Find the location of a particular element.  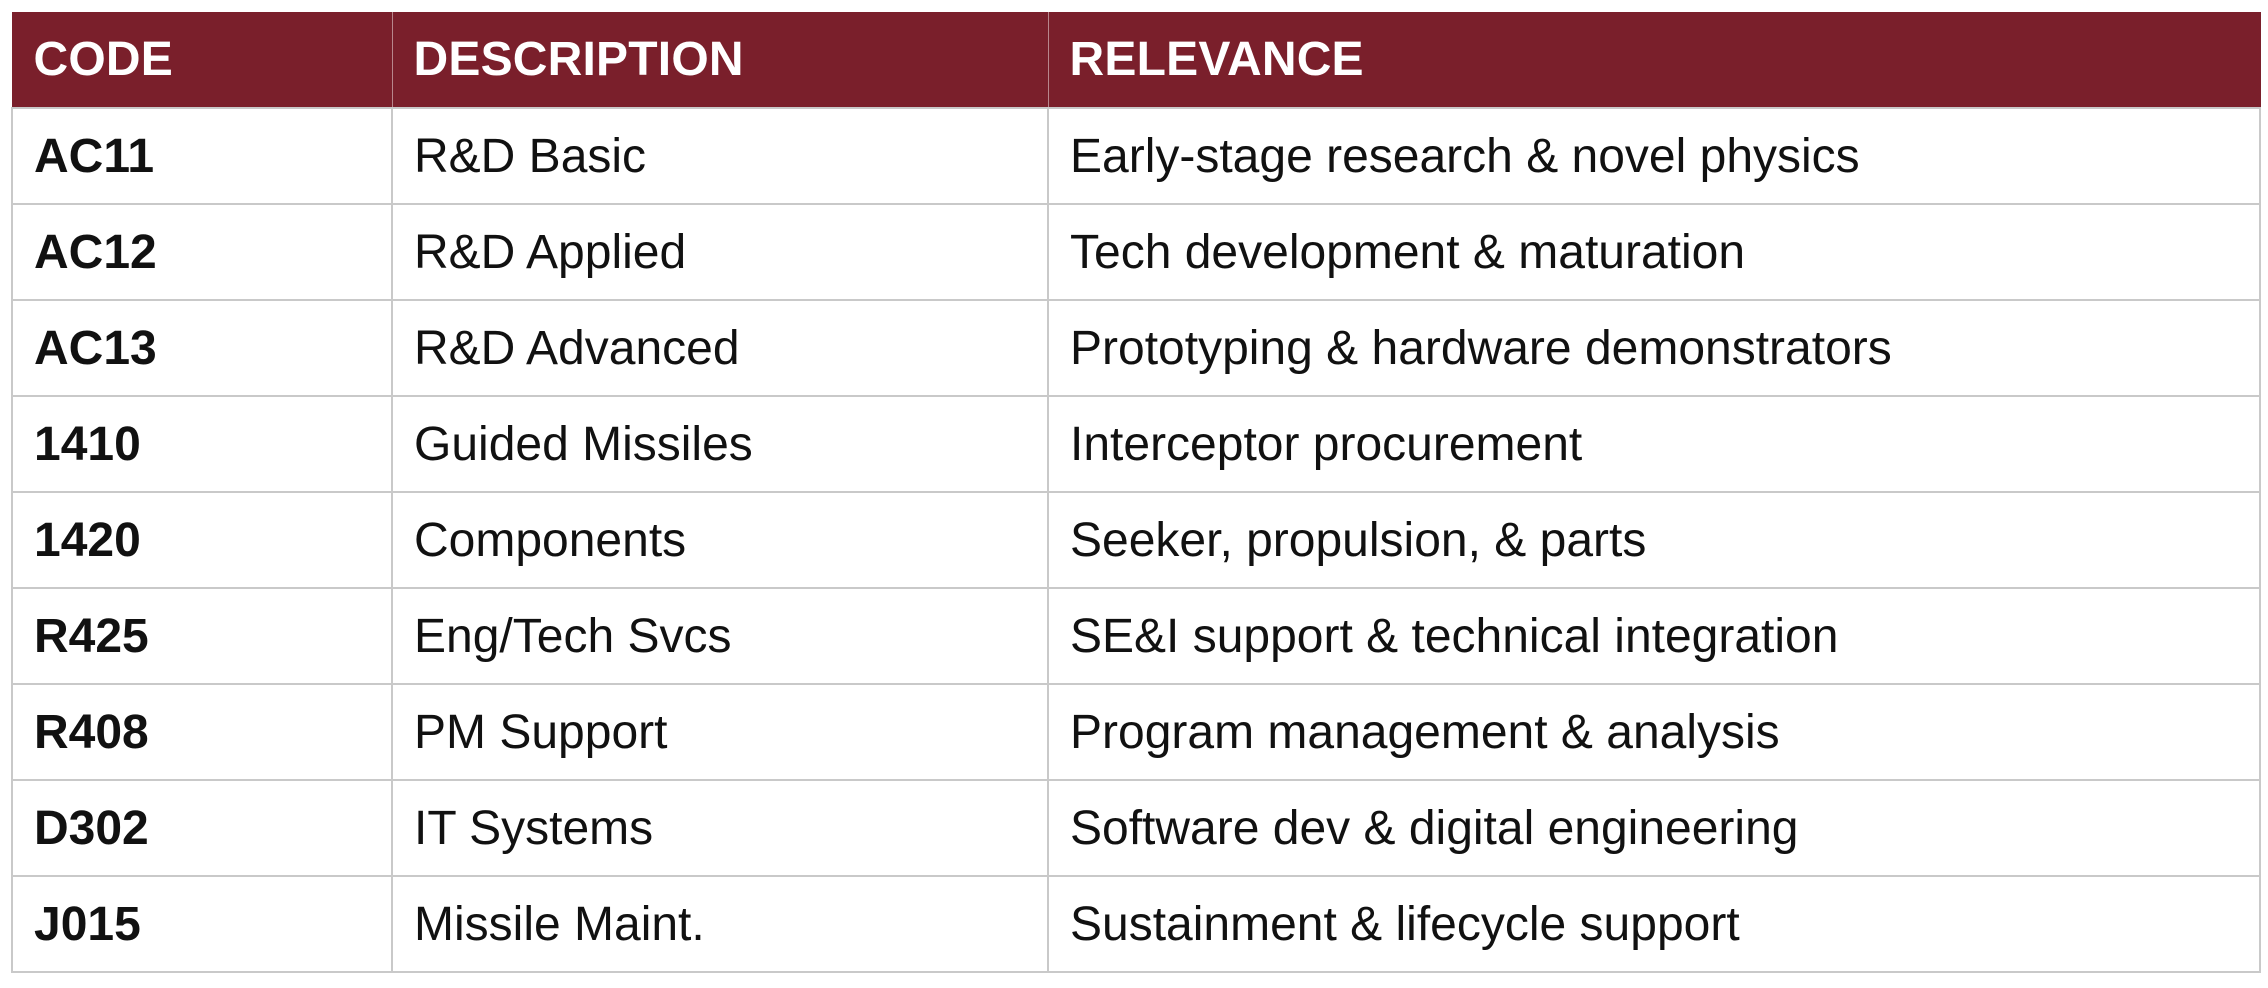

table-header: CODE DESCRIPTION RELEVANCE is located at coordinates (1136, 60).